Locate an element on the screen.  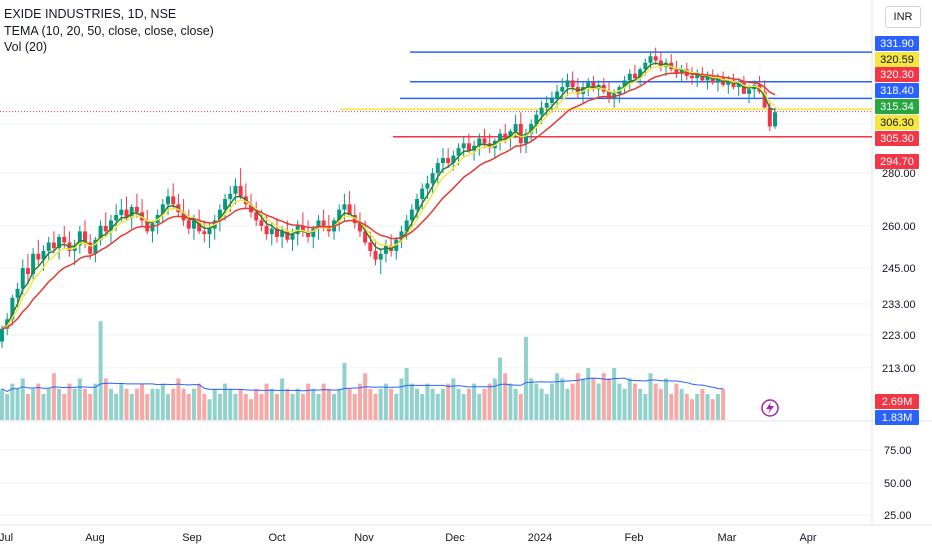
time-tick-label: Oct is located at coordinates (276, 538).